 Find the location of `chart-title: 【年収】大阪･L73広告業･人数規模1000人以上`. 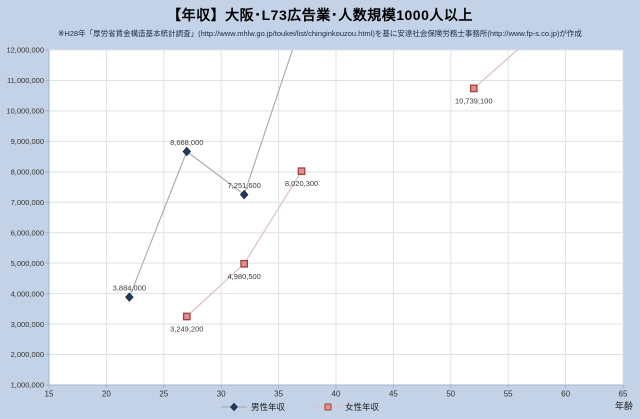

chart-title: 【年収】大阪･L73広告業･人数規模1000人以上 is located at coordinates (320, 15).